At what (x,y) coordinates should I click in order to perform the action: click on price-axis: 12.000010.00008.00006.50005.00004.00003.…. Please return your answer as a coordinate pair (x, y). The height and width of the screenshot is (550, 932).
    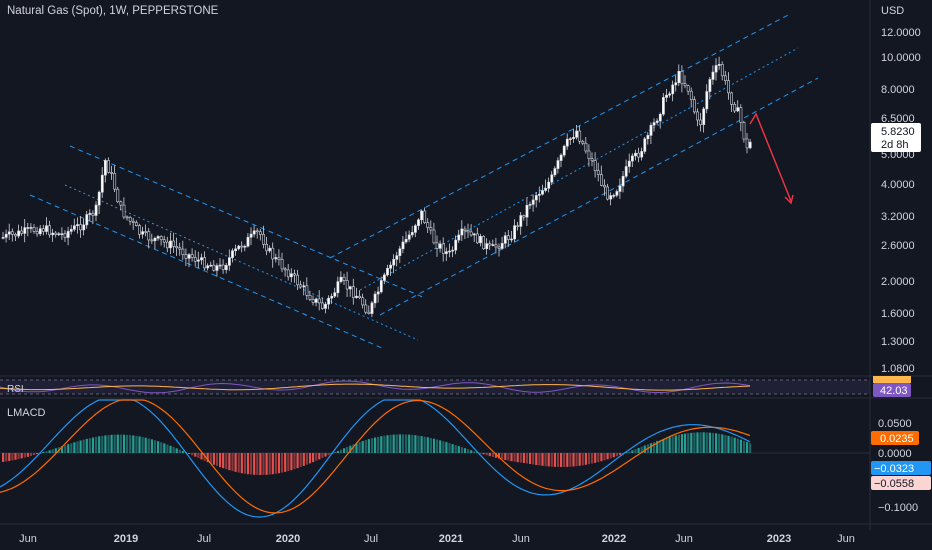
    Looking at the image, I should click on (901, 201).